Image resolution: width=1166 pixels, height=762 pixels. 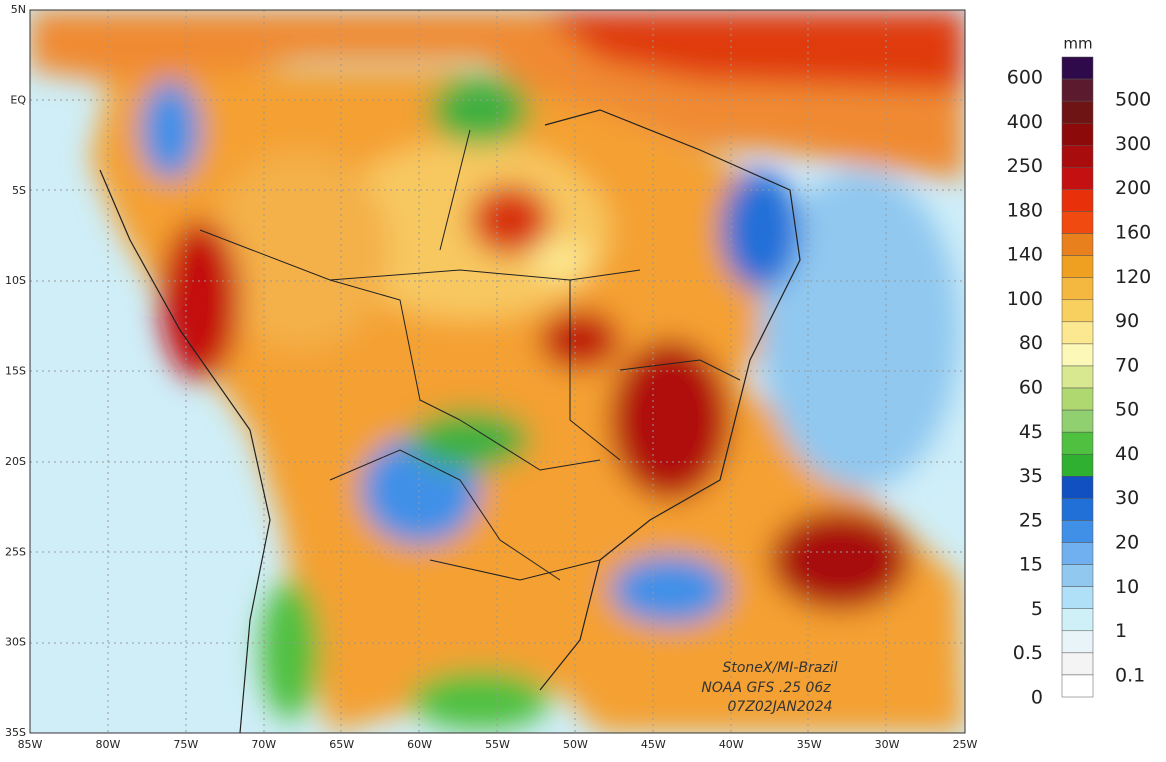 I want to click on lat-label: 5S, so click(x=19, y=190).